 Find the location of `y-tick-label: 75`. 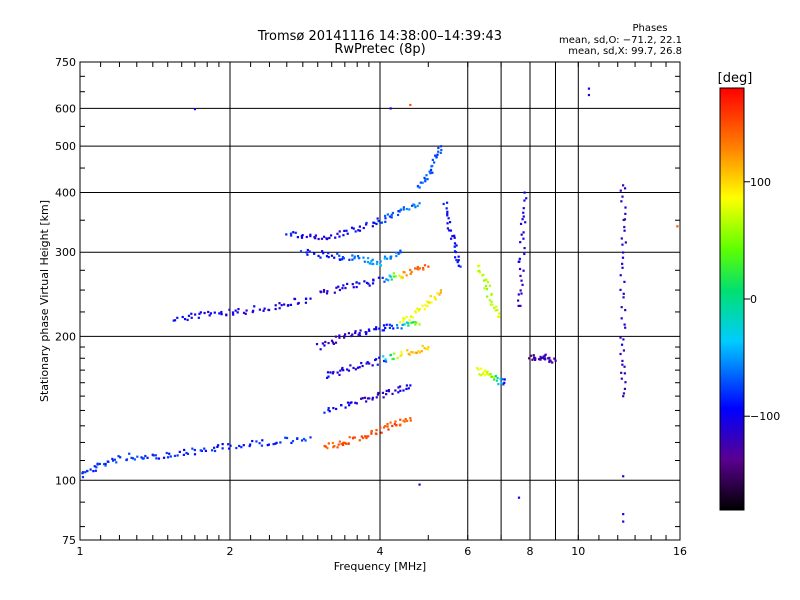

y-tick-label: 75 is located at coordinates (69, 540).